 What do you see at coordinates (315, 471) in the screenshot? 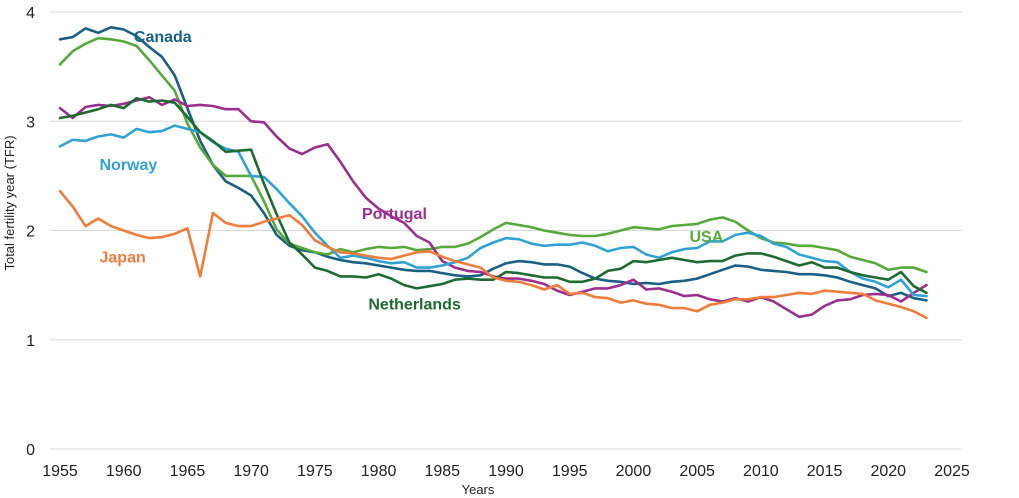
I see `x-tick-label: 1975` at bounding box center [315, 471].